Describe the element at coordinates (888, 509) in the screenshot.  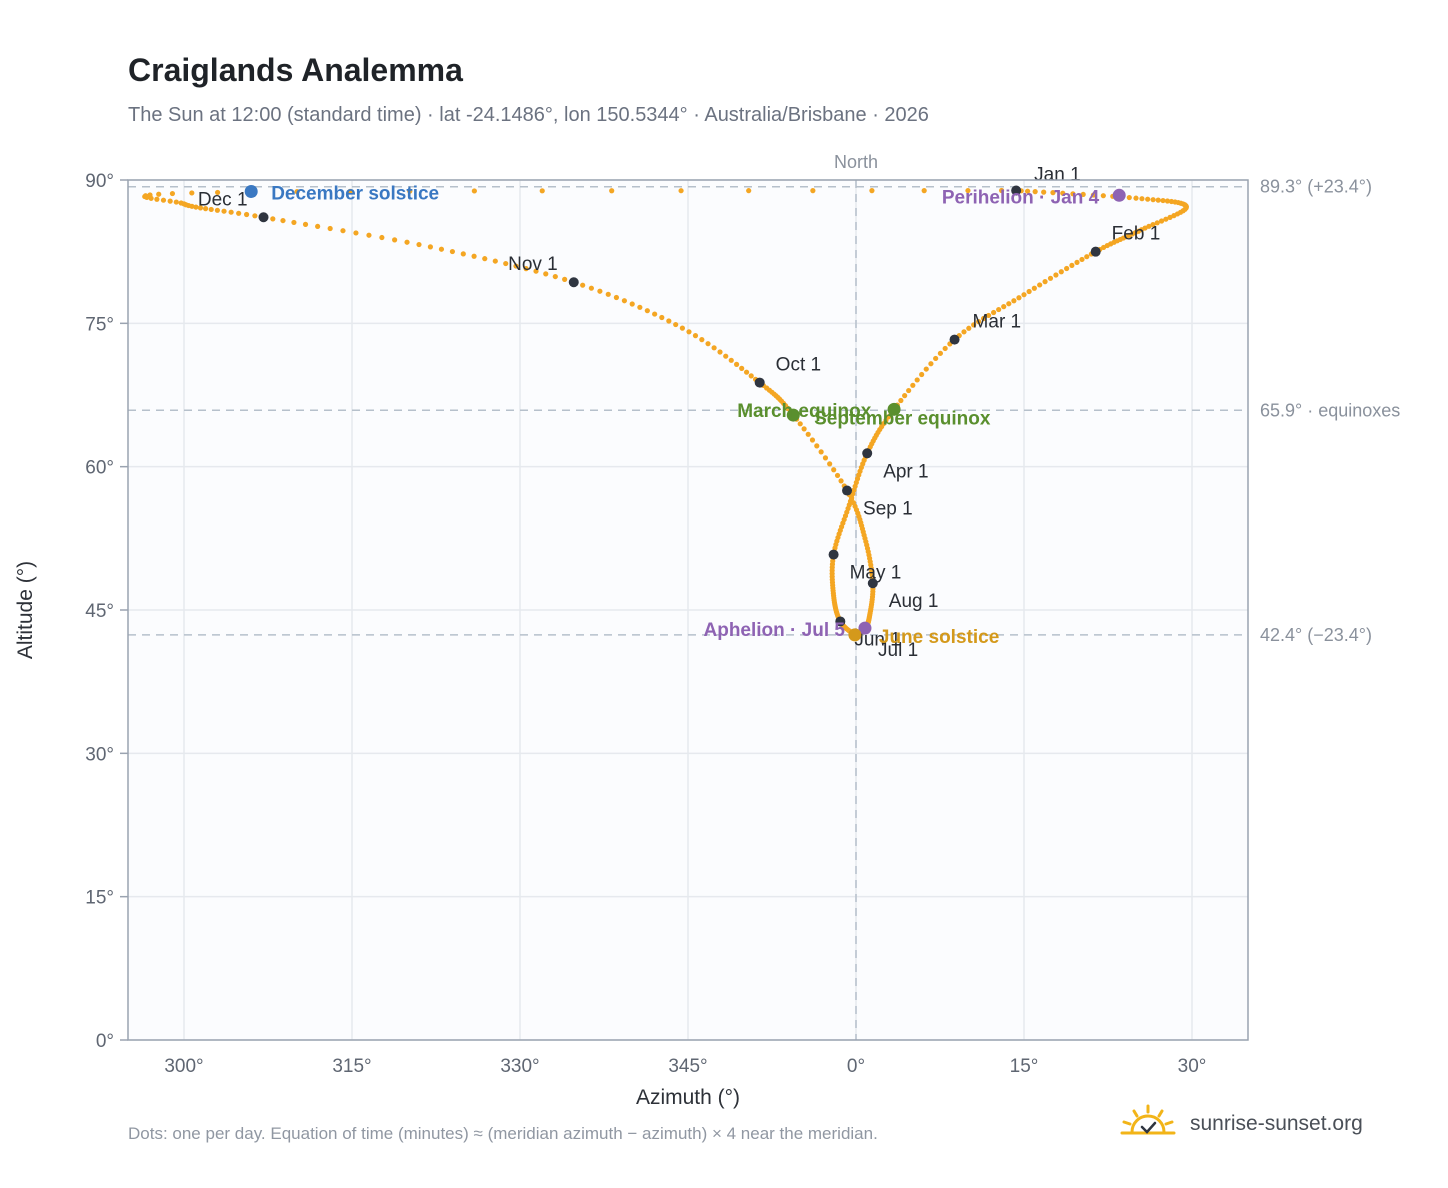
I see `month-label: Sep 1` at that location.